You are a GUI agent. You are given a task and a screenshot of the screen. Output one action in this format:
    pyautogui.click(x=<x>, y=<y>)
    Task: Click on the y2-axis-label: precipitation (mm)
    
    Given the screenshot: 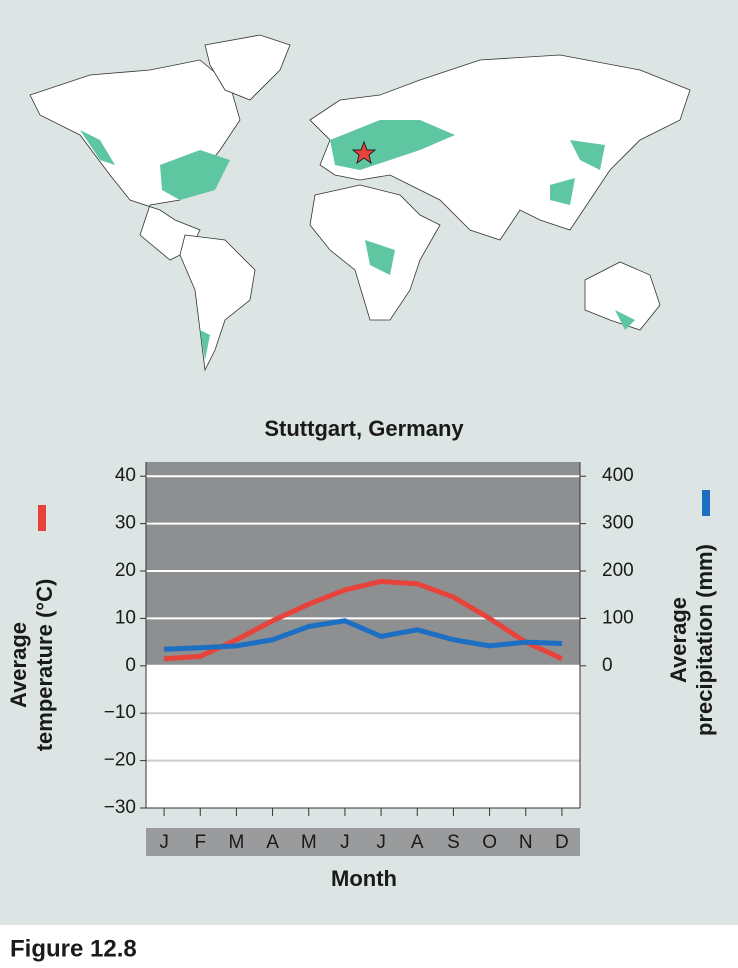 What is the action you would take?
    pyautogui.click(x=704, y=640)
    